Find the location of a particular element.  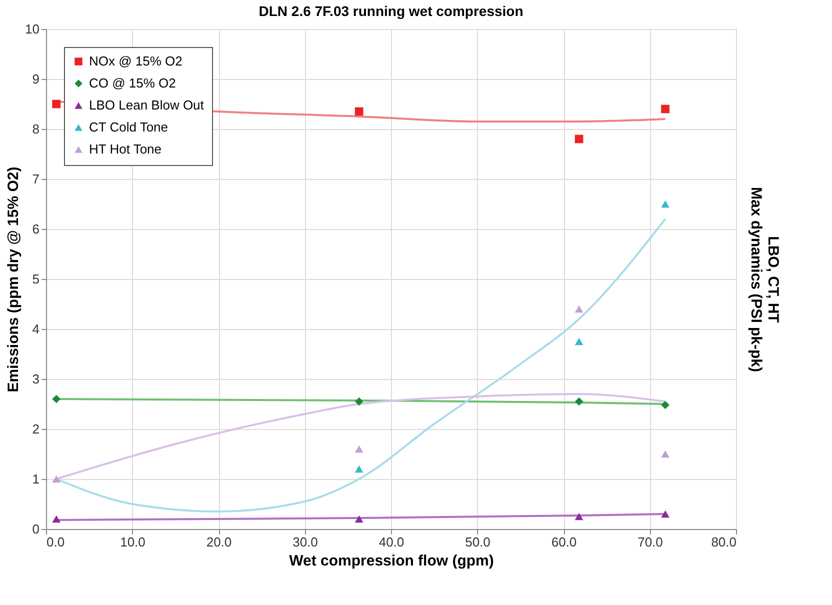

y-tick-label: 1 is located at coordinates (36, 479).